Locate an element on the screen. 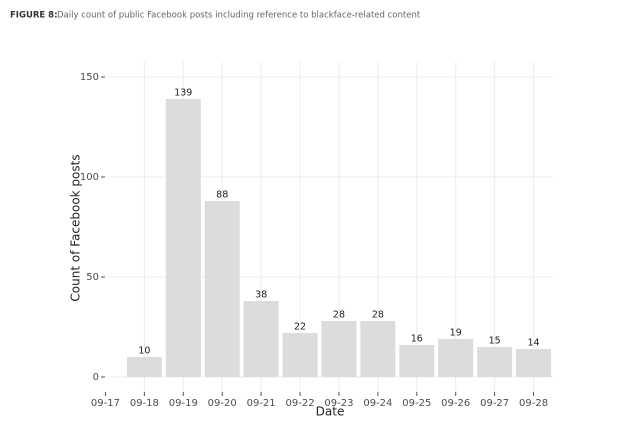  x-tick-label: 09-17 is located at coordinates (105, 403).